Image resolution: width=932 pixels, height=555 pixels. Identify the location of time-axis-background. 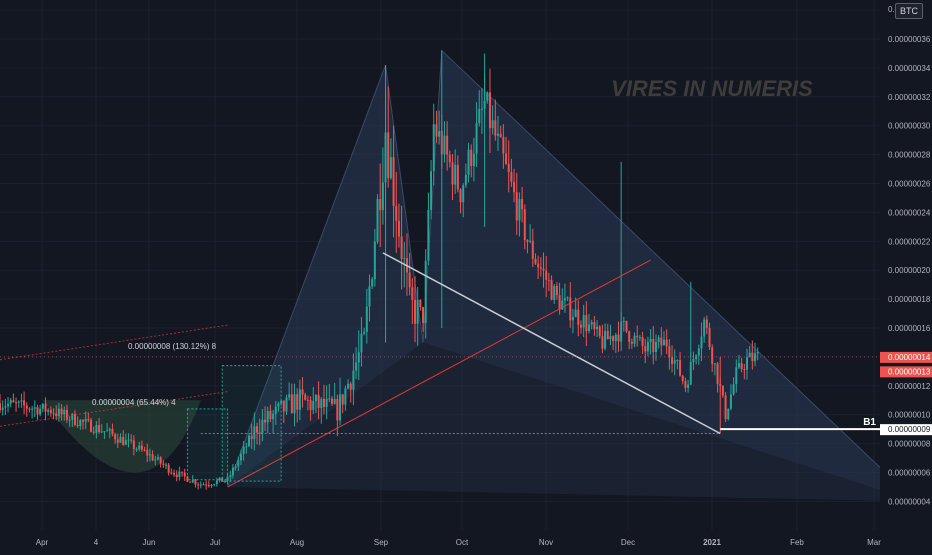
(466, 540).